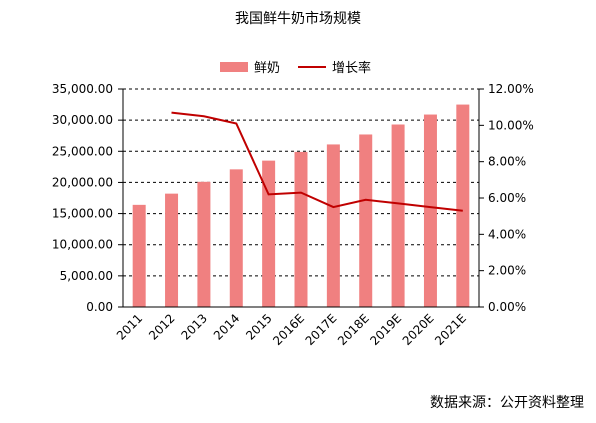 The height and width of the screenshot is (423, 596). Describe the element at coordinates (82, 182) in the screenshot. I see `left-tick-label: 20,000.00` at that location.